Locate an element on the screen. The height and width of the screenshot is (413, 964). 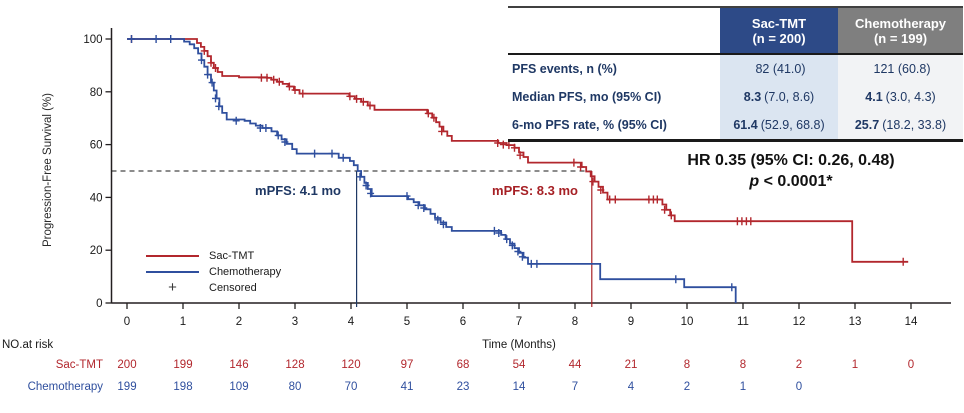
at-risk-value: 4 is located at coordinates (631, 387).